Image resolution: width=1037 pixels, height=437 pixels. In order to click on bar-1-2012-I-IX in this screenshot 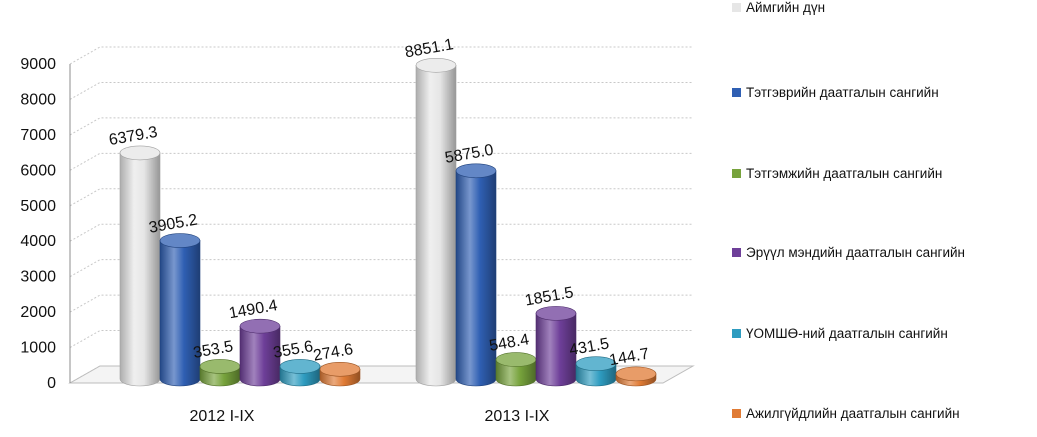, I will do `click(140, 266)`.